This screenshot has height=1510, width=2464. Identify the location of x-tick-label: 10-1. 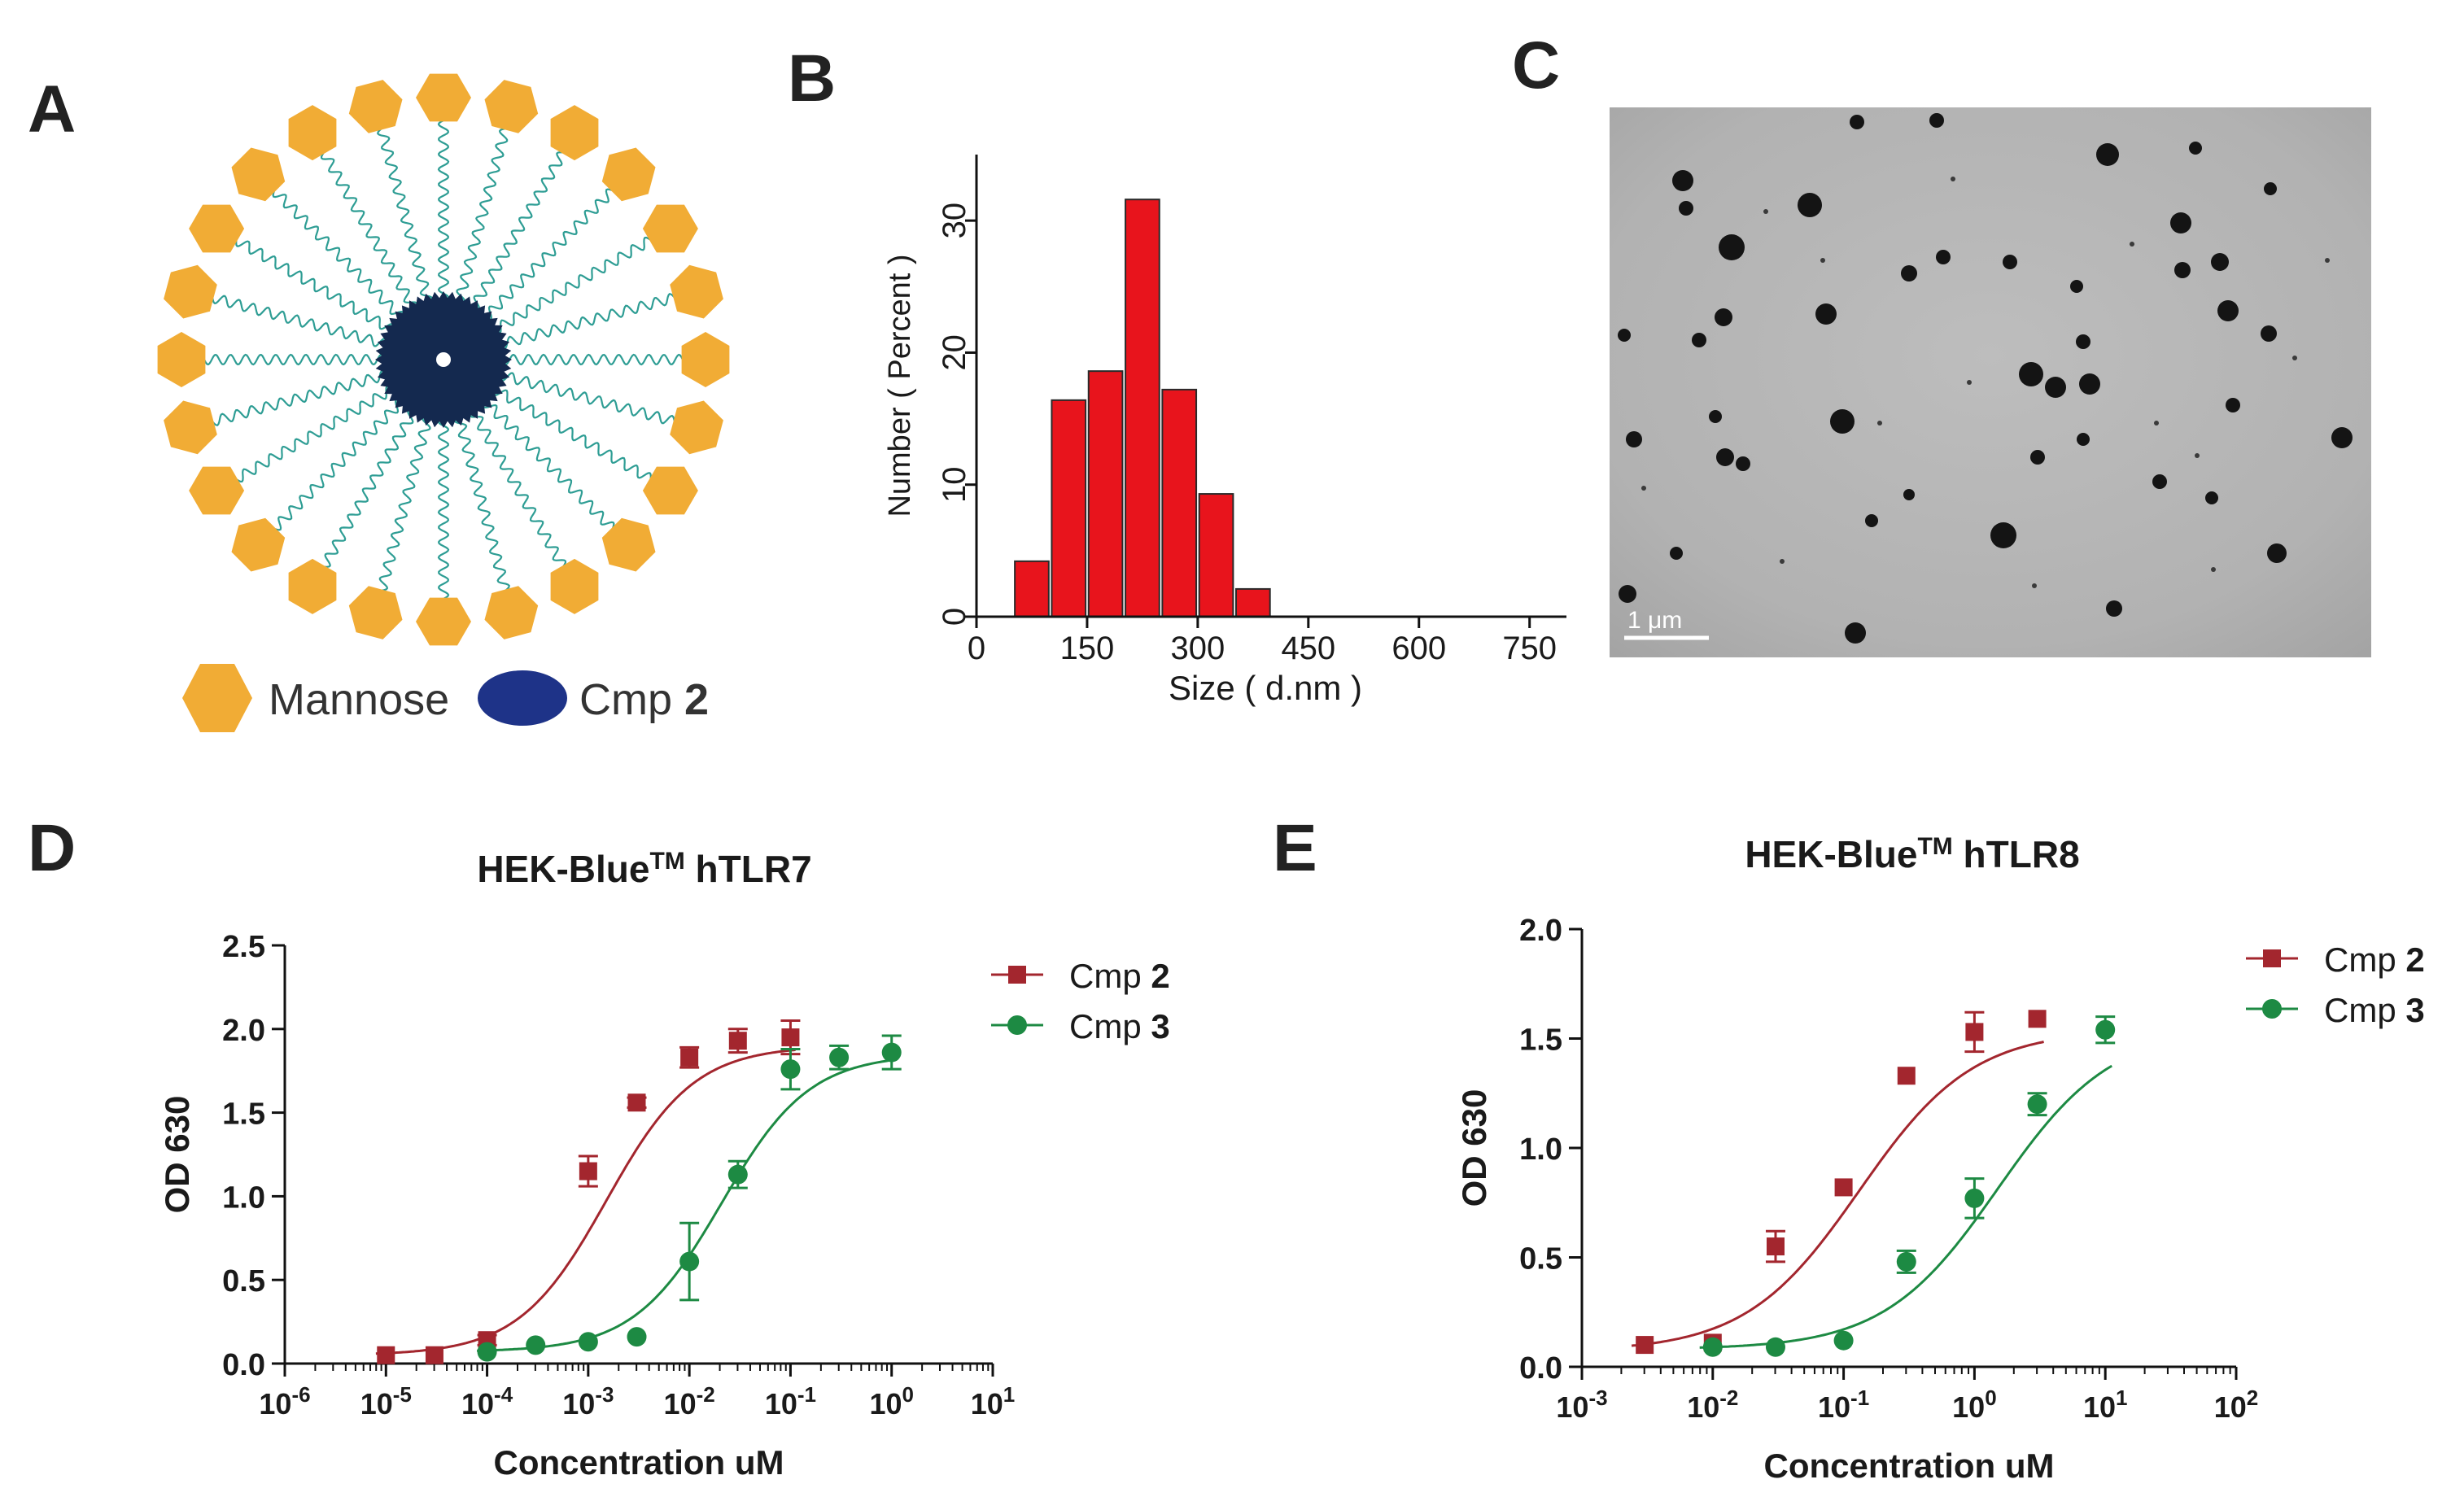
(1844, 1405).